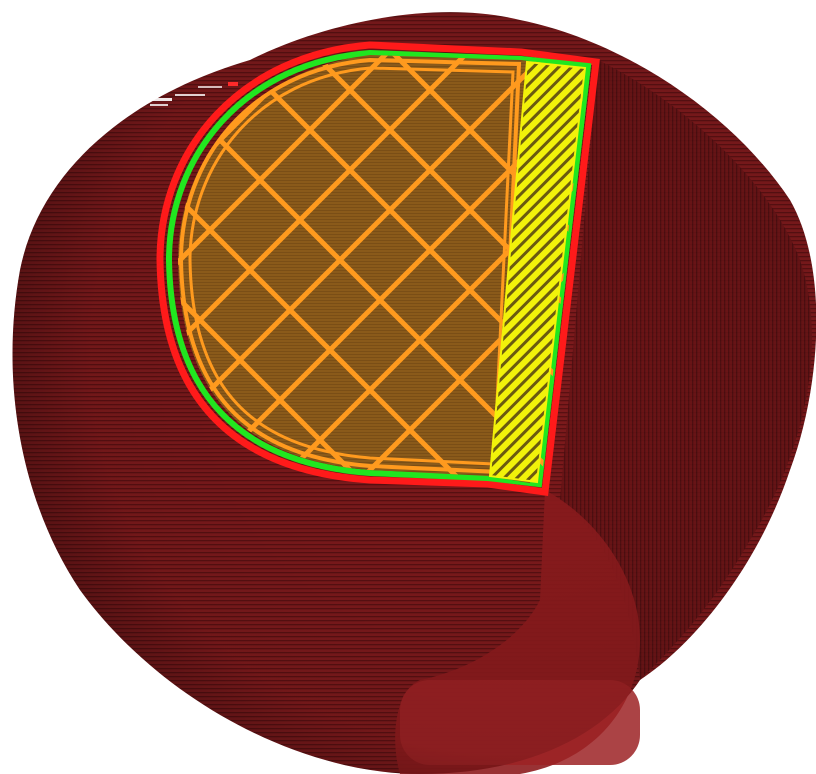 The height and width of the screenshot is (774, 816). What do you see at coordinates (537, 272) in the screenshot?
I see `solid-infill-icon` at bounding box center [537, 272].